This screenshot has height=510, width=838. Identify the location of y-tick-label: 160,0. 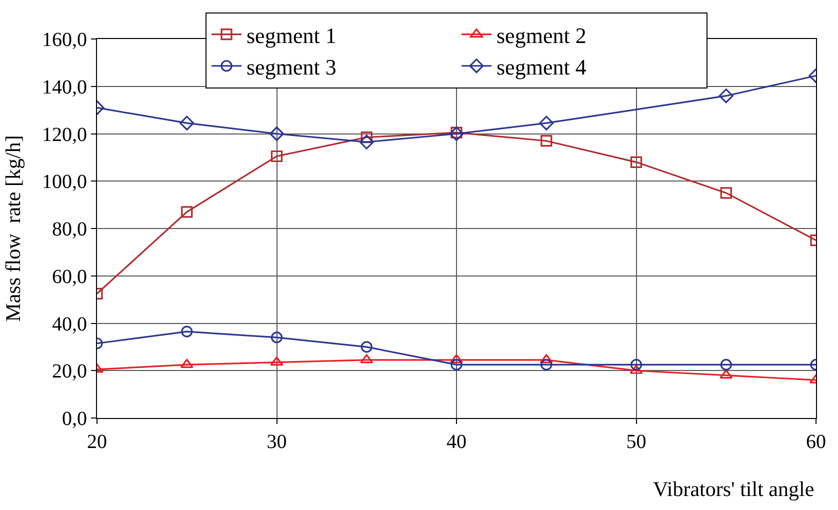
(64, 40).